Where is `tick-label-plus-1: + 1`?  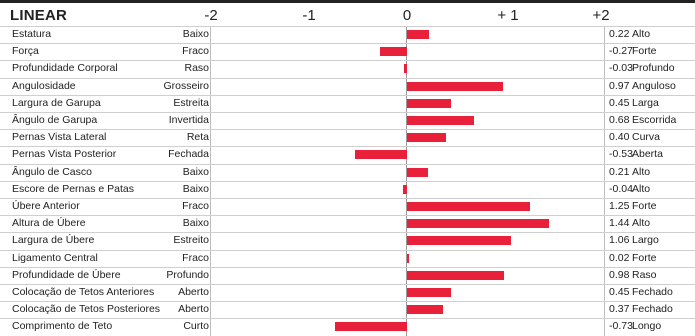 tick-label-plus-1: + 1 is located at coordinates (508, 15).